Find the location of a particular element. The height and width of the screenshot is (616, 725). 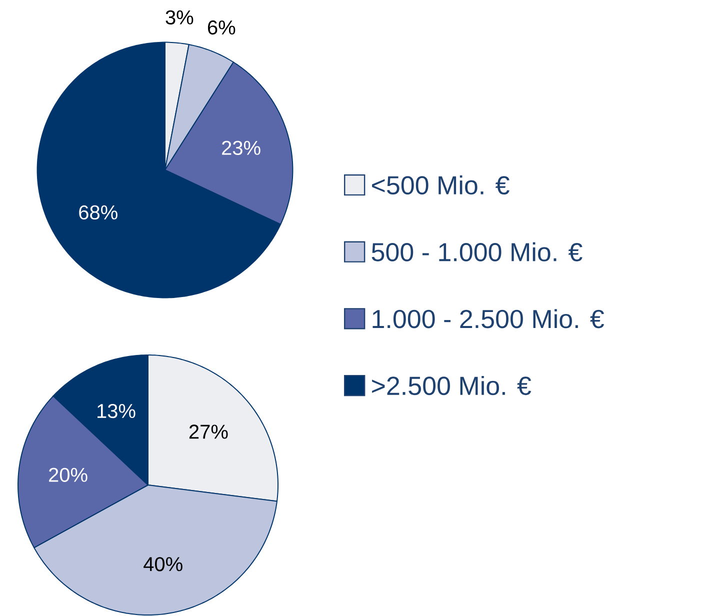

data-label: 40% is located at coordinates (163, 564).